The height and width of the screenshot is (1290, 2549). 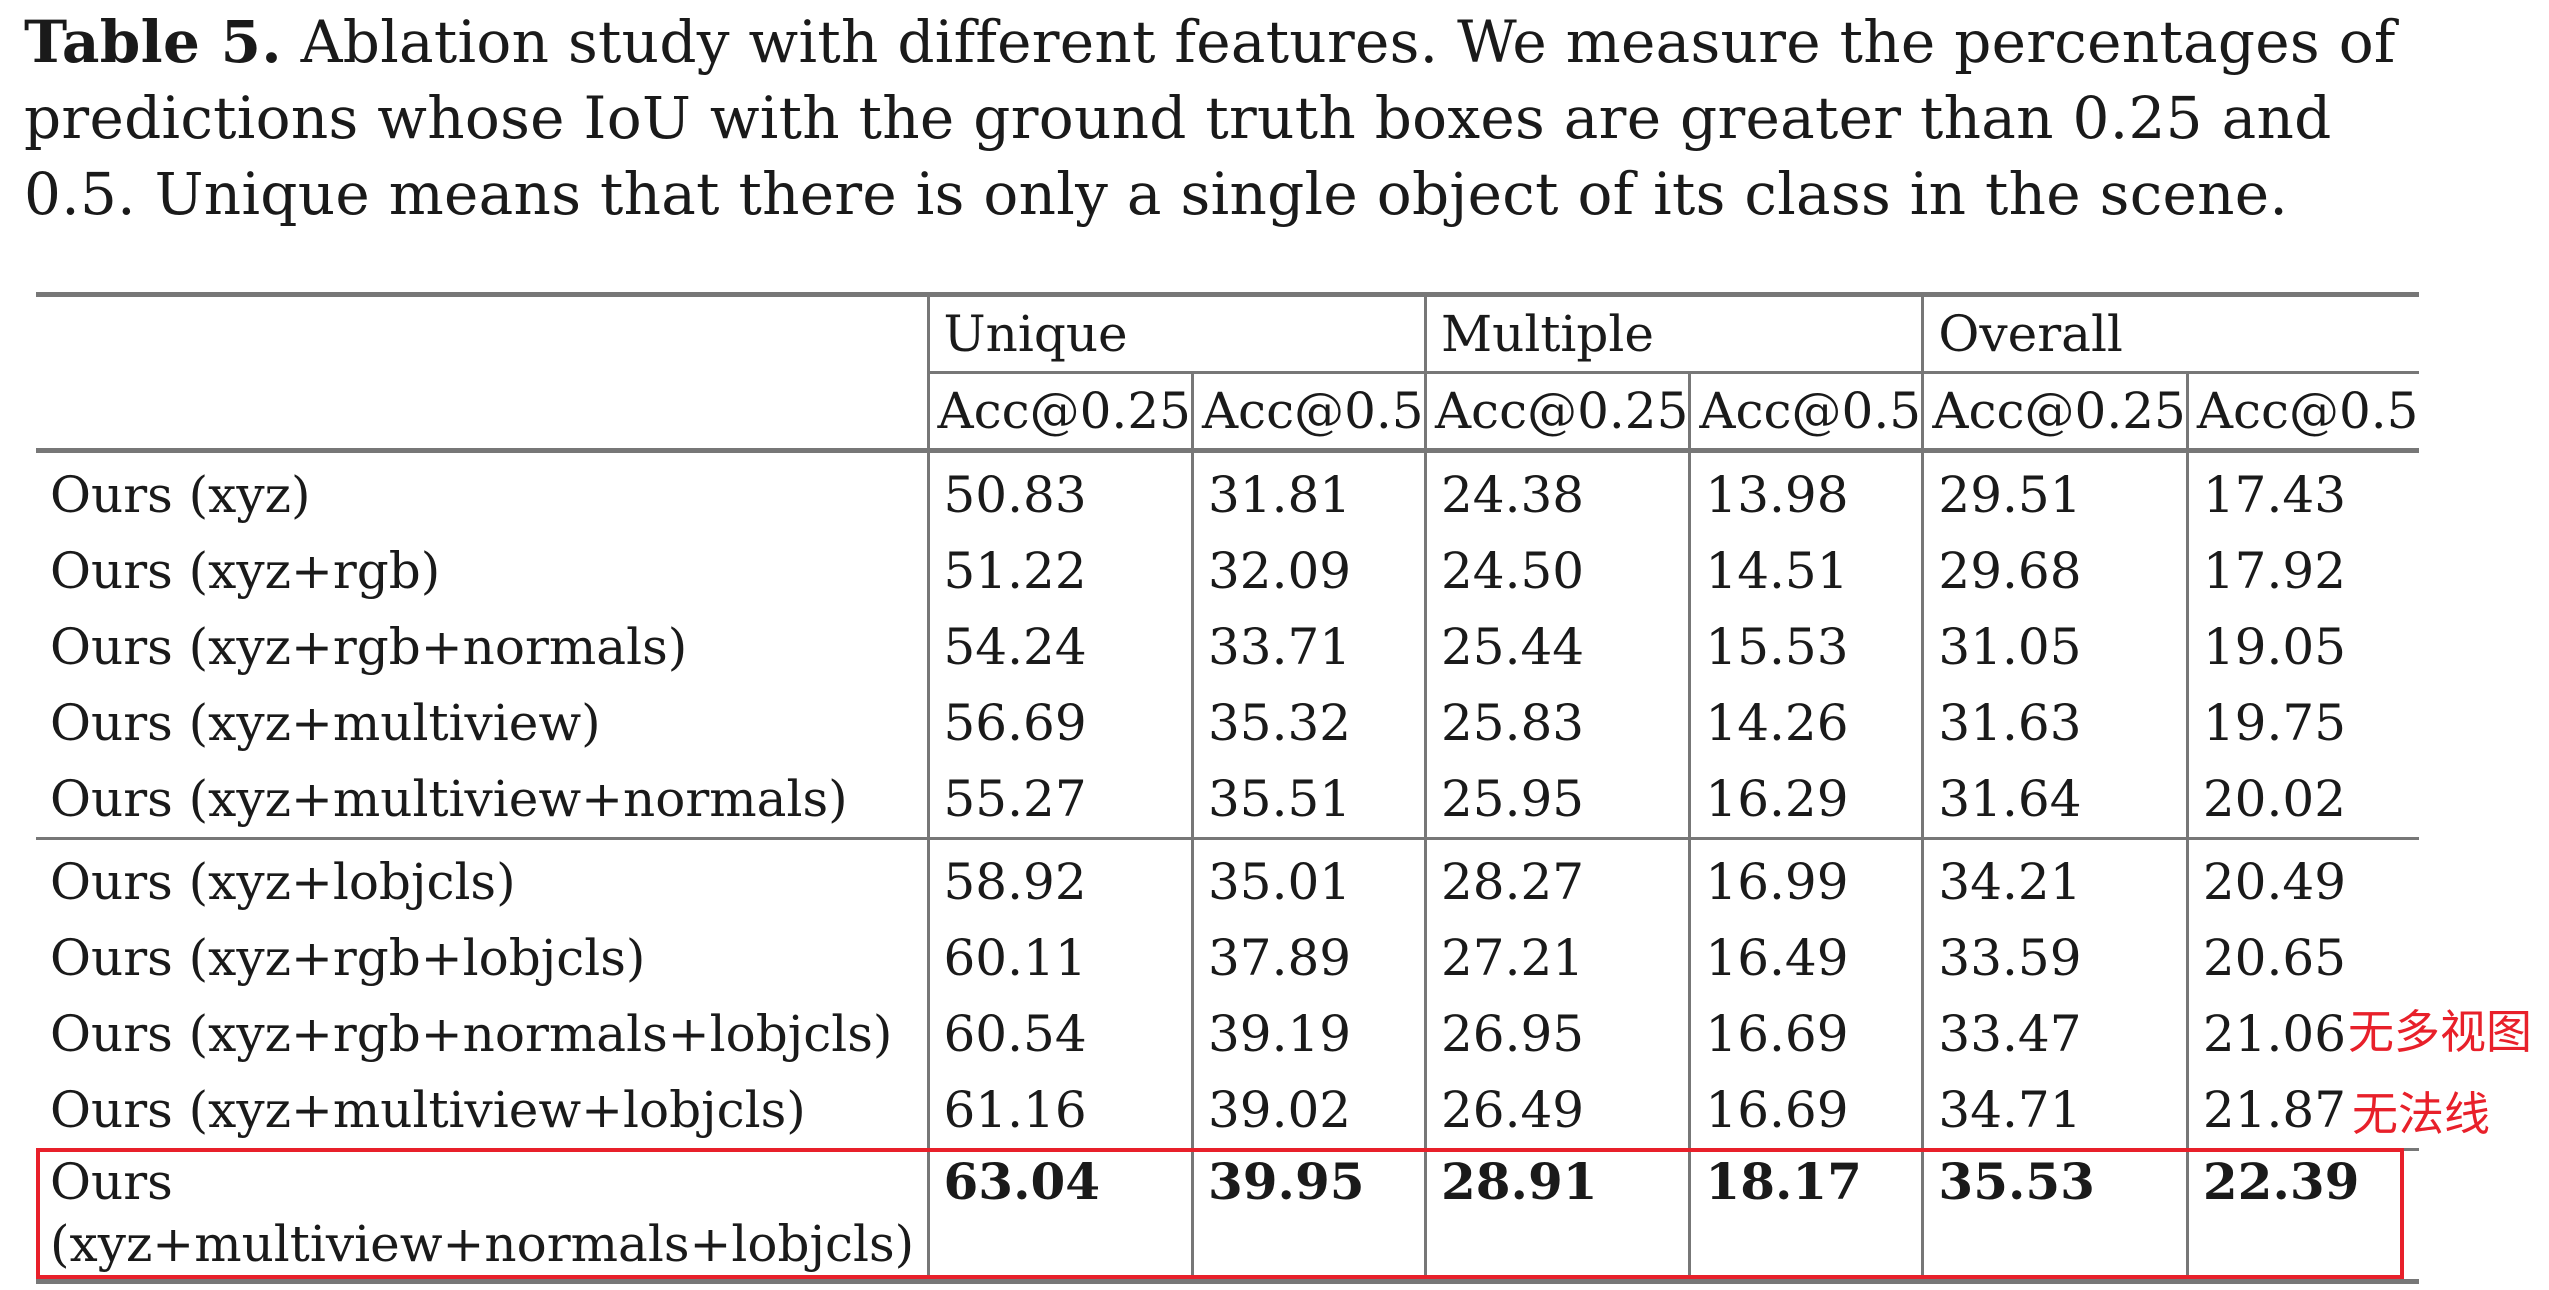 I want to click on value-cell: 60.11, so click(x=1059, y=958).